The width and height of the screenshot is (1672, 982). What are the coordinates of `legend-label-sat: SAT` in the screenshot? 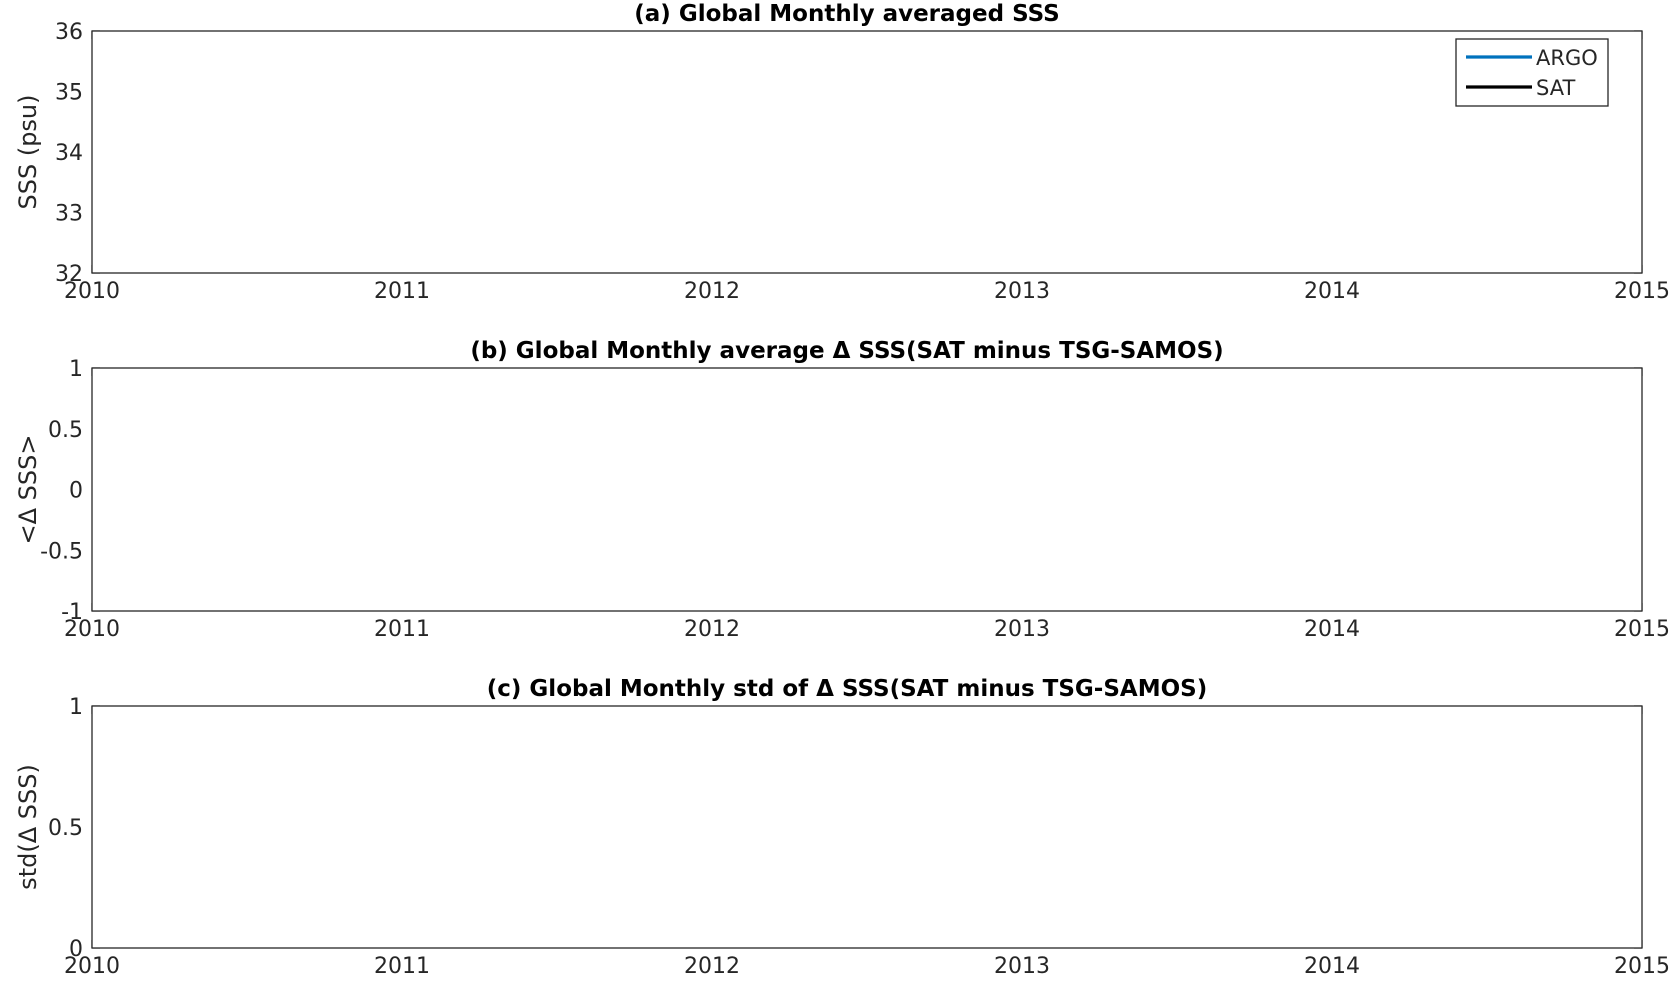 It's located at (1555, 88).